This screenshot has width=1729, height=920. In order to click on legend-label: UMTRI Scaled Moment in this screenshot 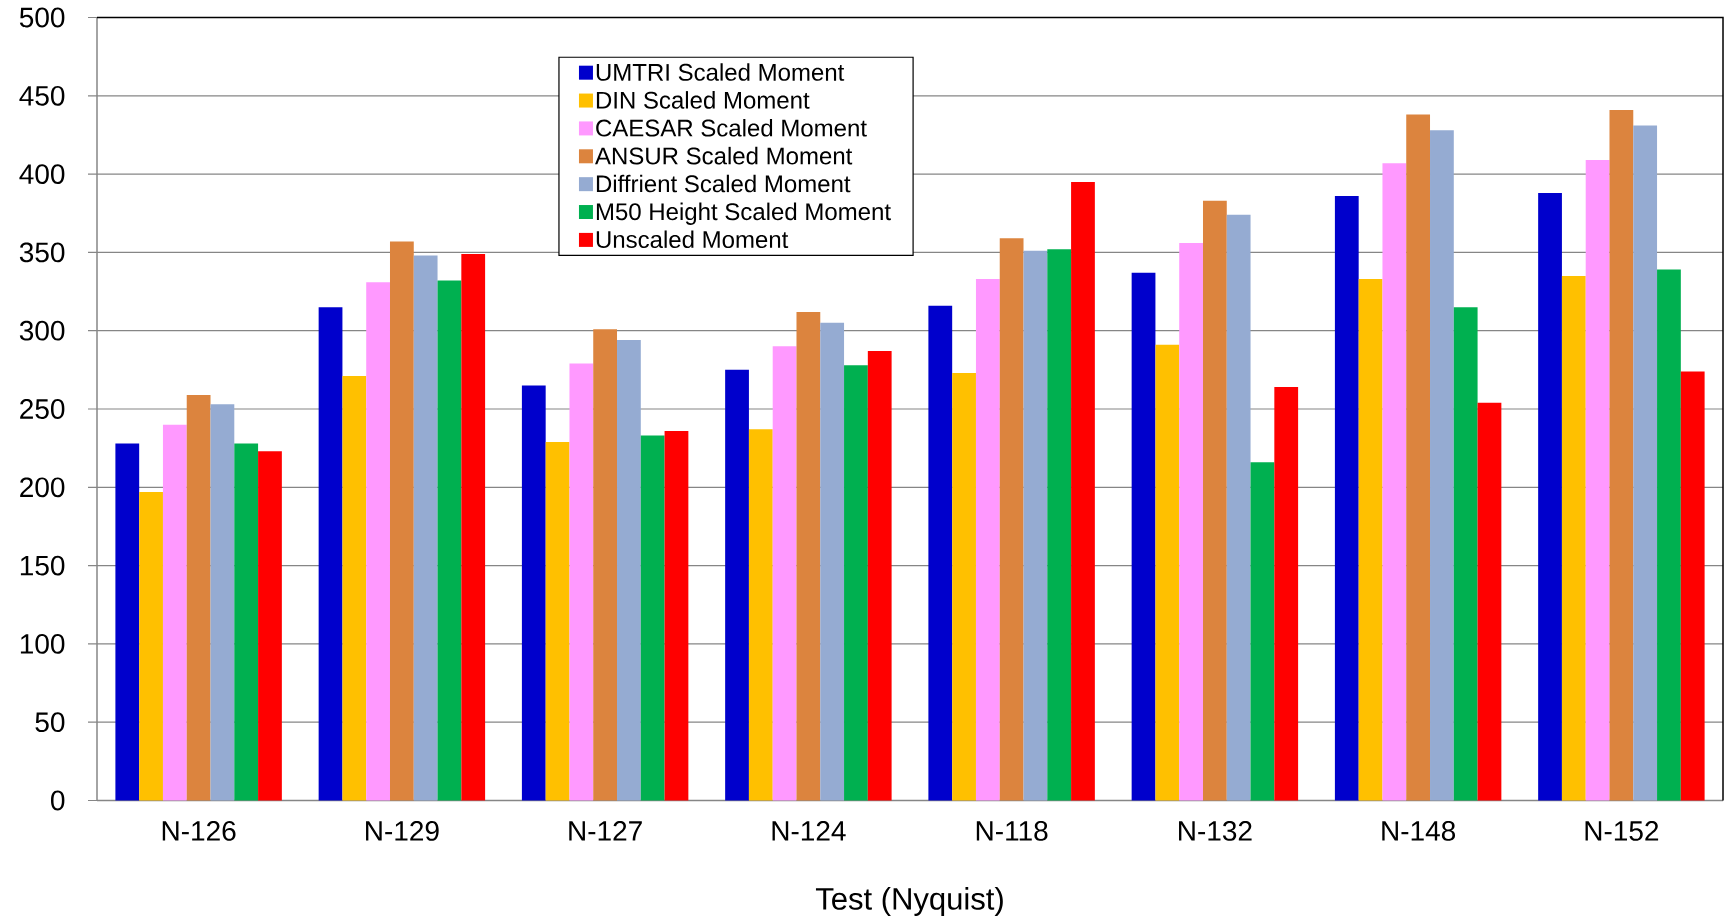, I will do `click(720, 72)`.